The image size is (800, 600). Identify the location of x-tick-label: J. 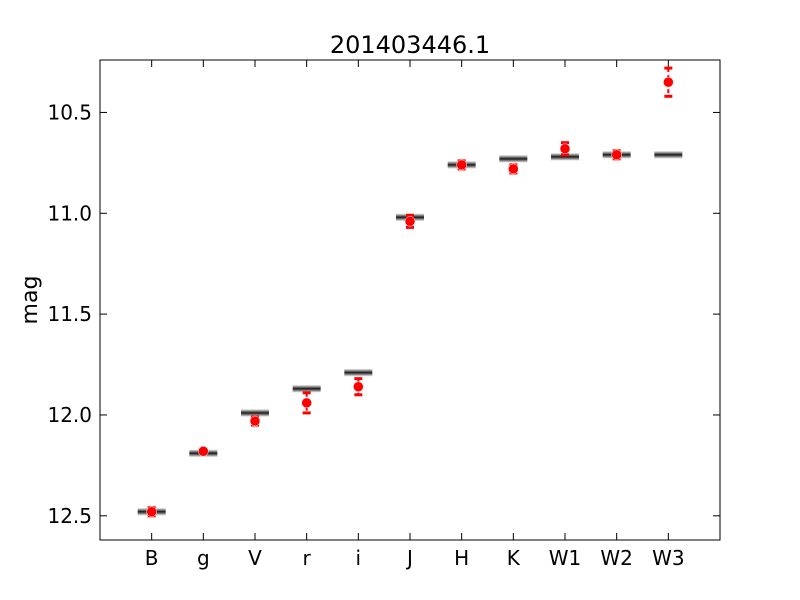
(409, 558).